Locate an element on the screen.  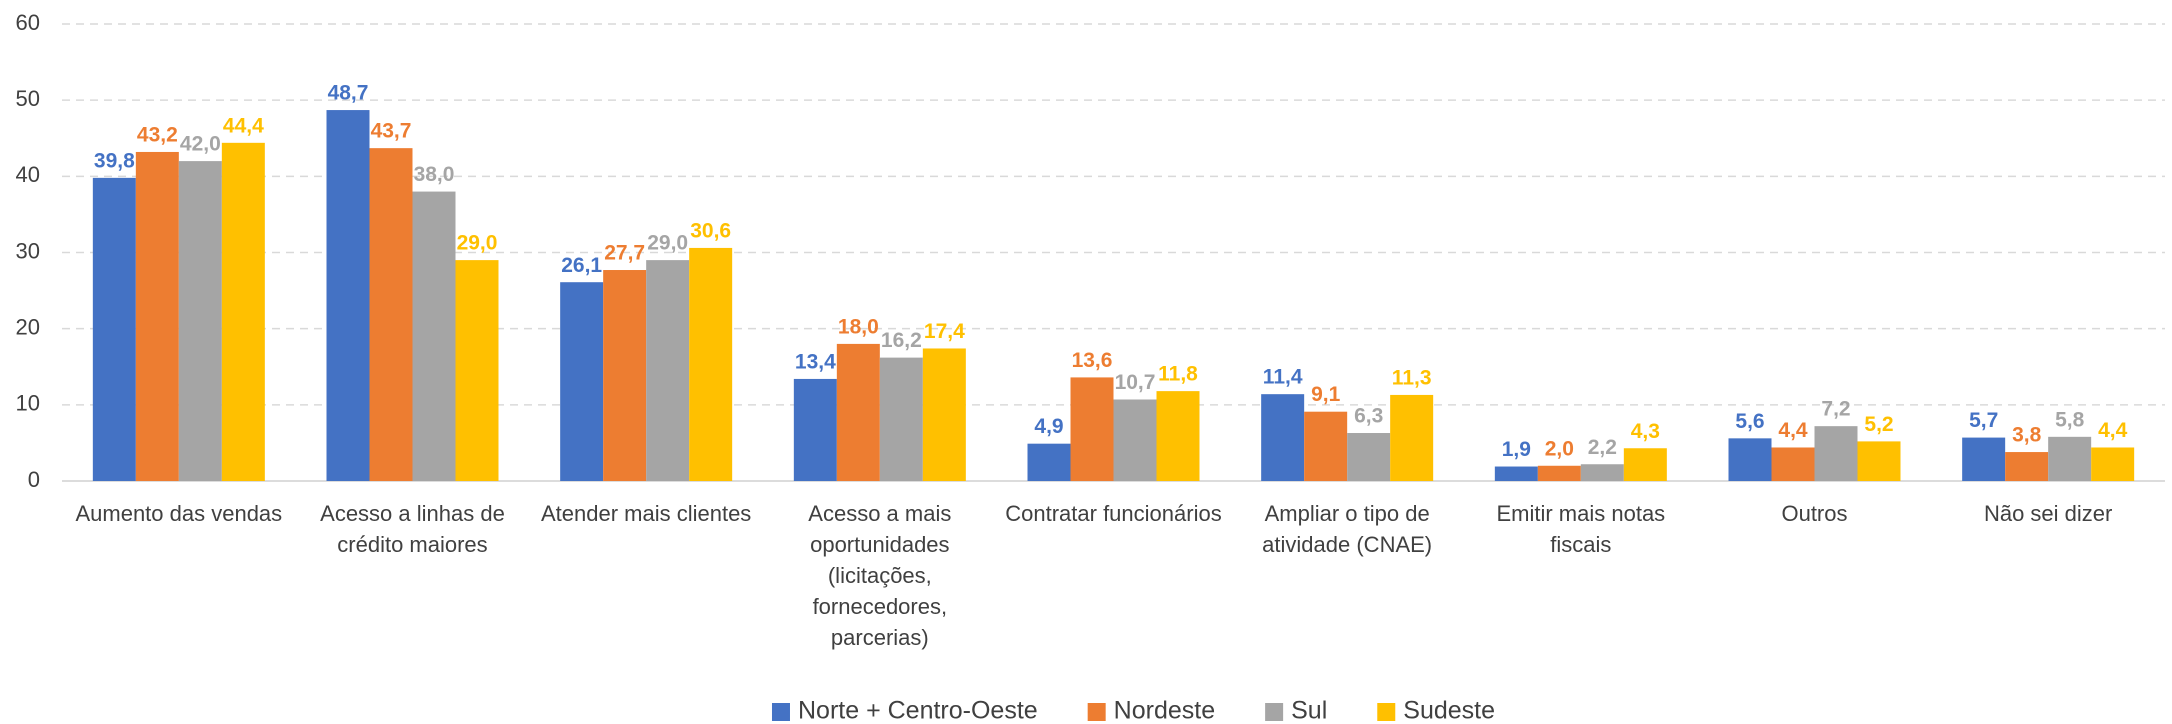
y-tick-label: 10 is located at coordinates (28, 403).